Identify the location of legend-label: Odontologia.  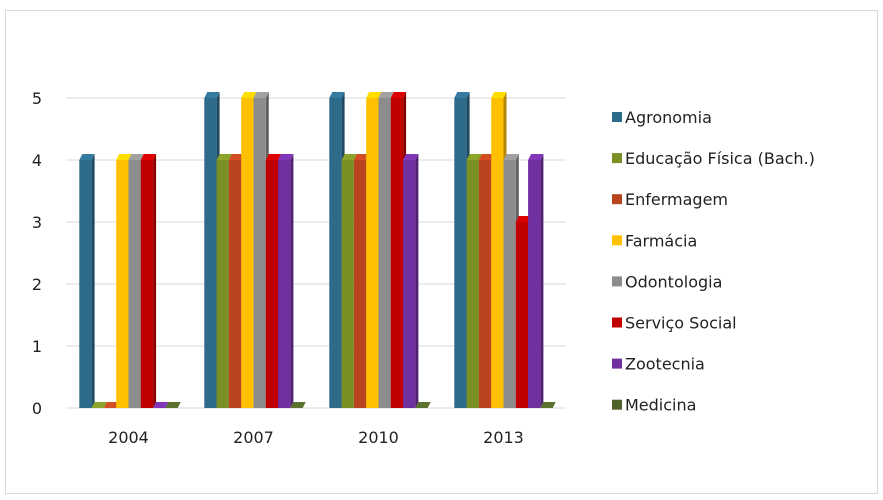
(673, 281).